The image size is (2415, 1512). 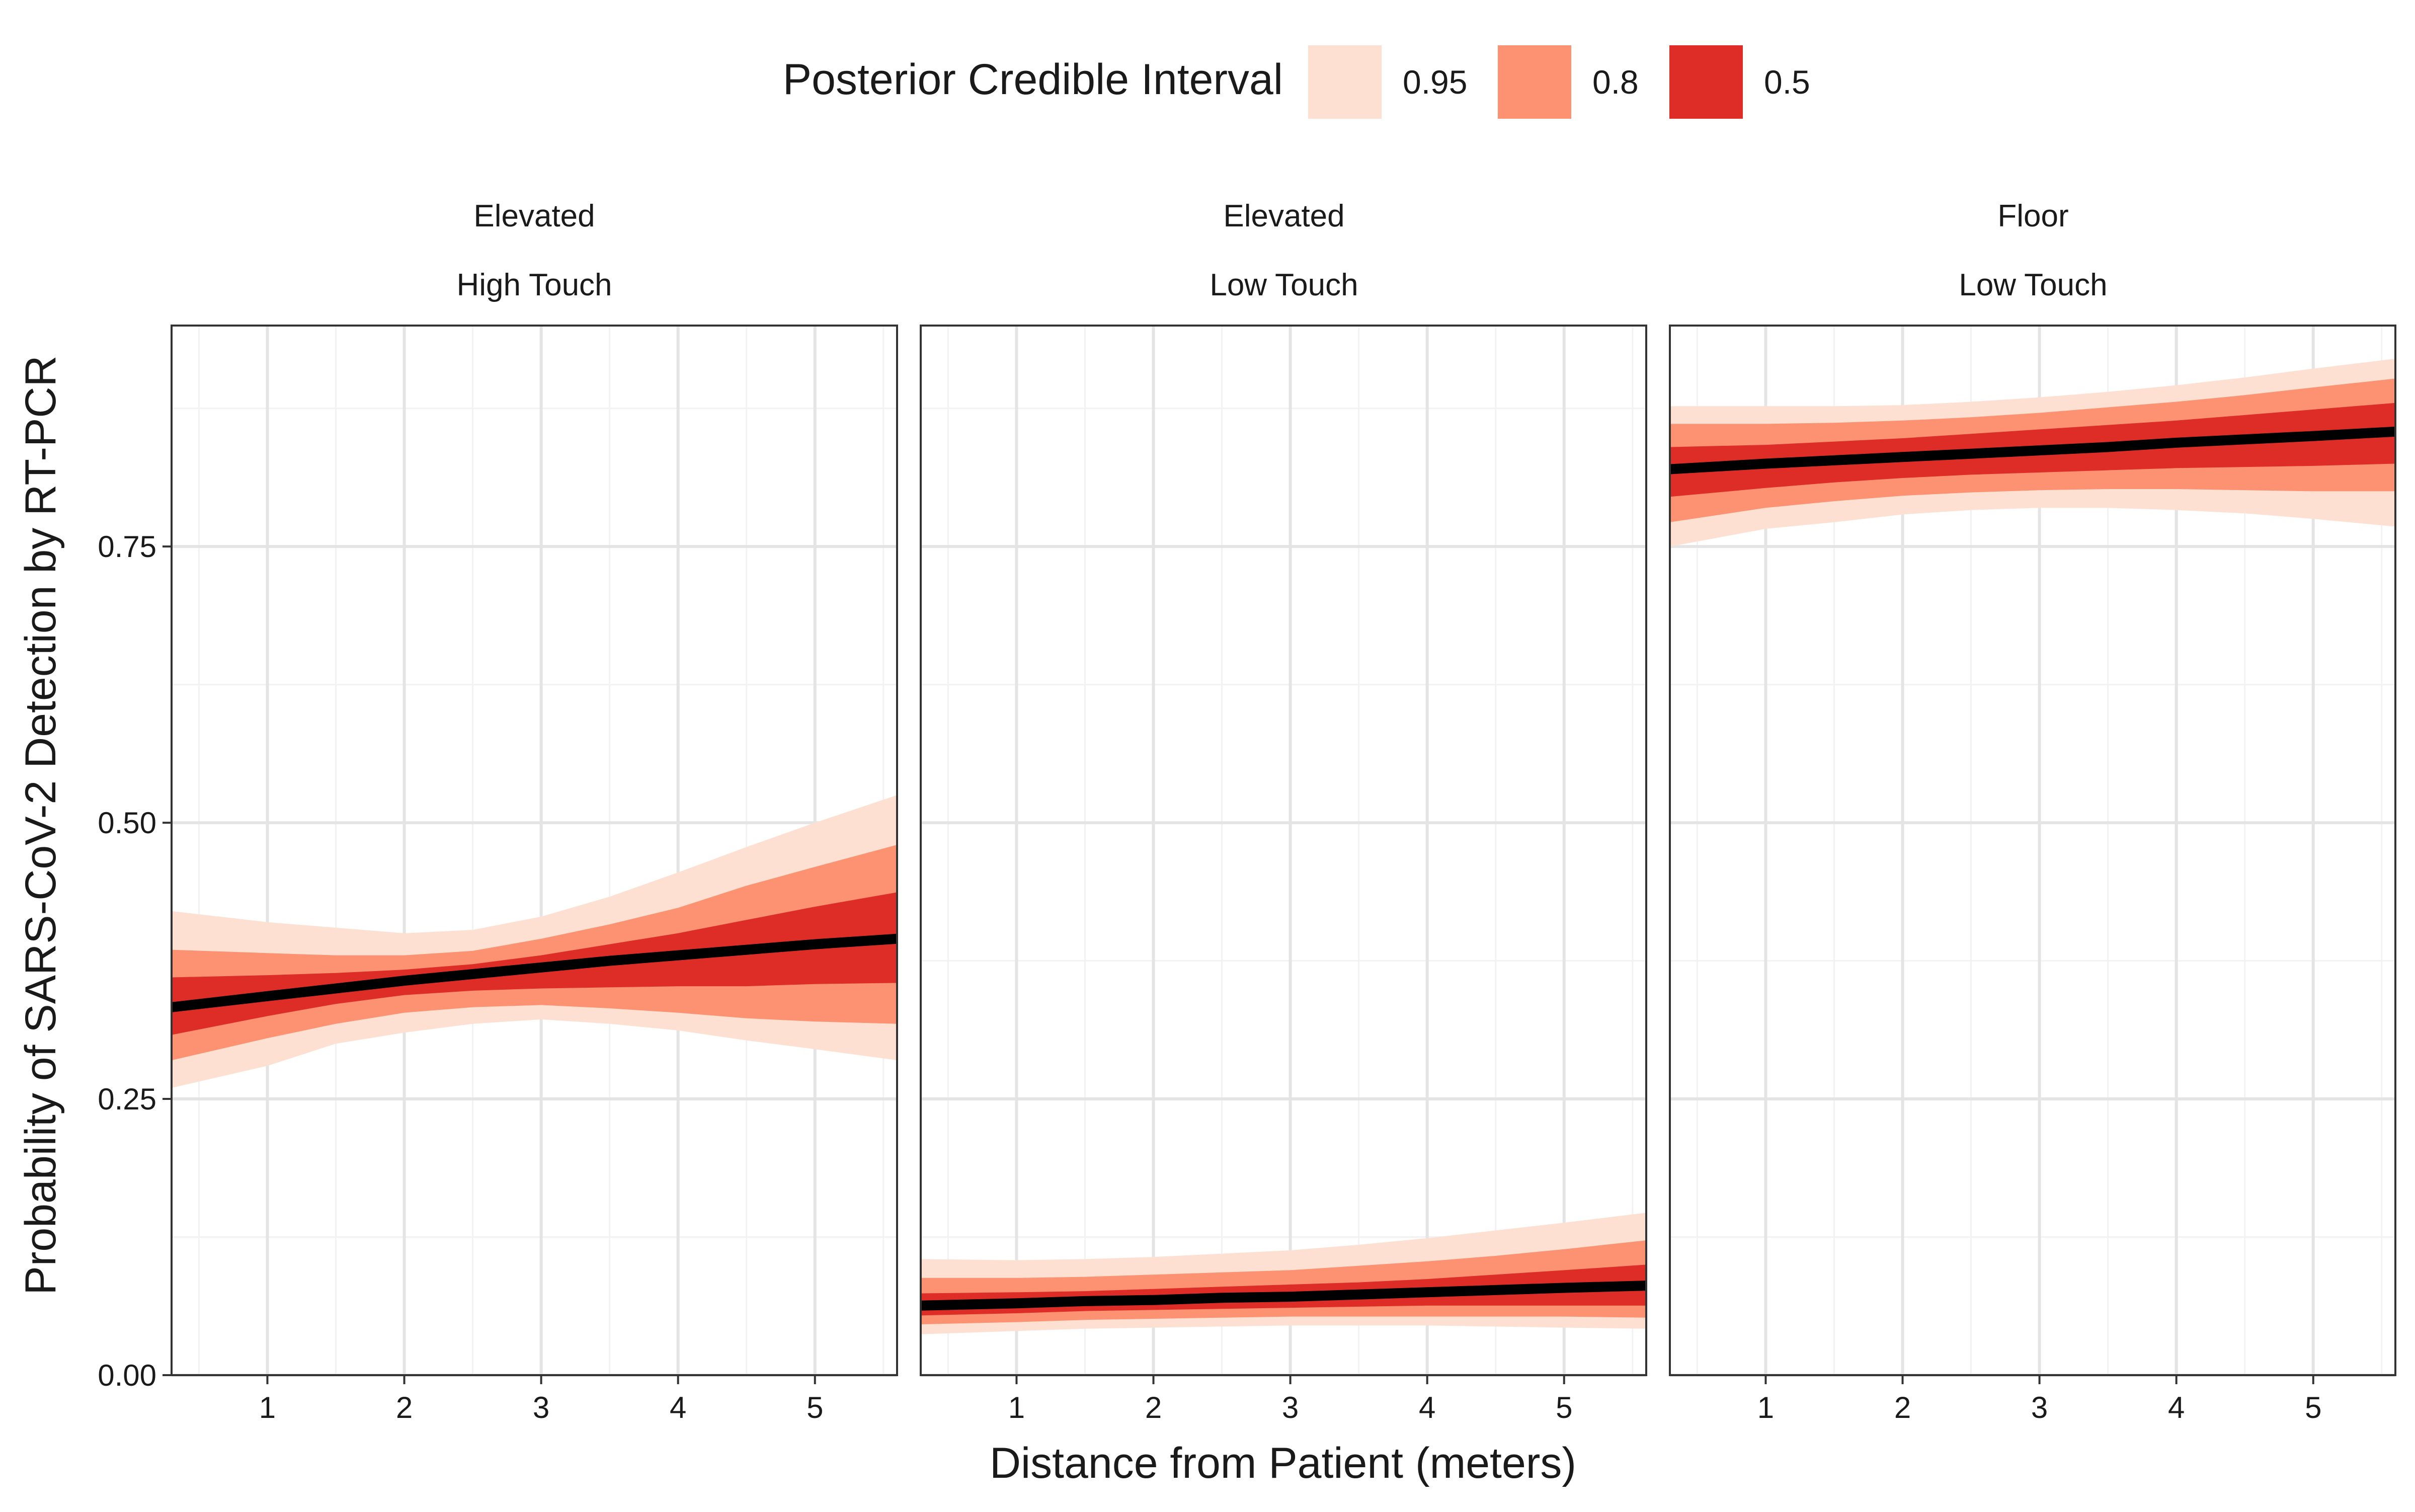 I want to click on x-axis-2: 1 2 3 4 5, so click(x=1290, y=1399).